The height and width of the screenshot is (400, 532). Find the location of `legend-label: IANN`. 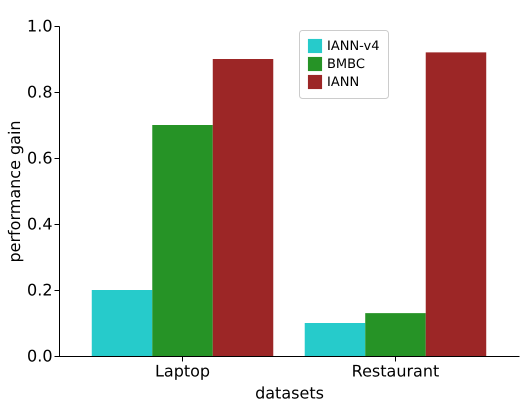

legend-label: IANN is located at coordinates (343, 82).